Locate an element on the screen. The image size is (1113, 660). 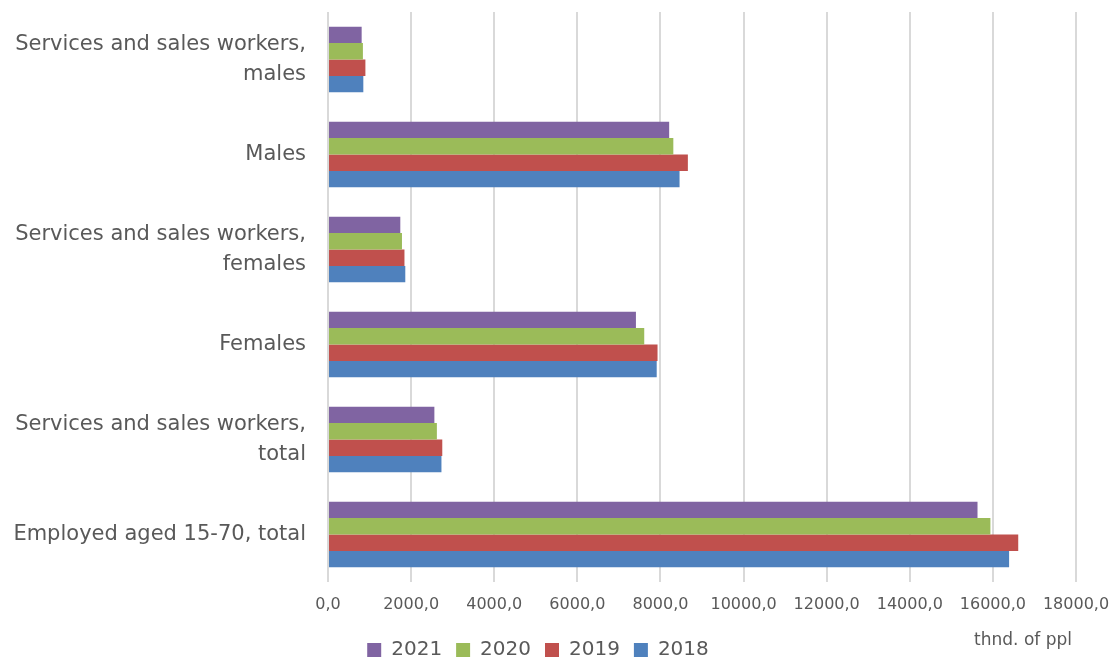
x-tick-label: 14000,0 is located at coordinates (909, 603).